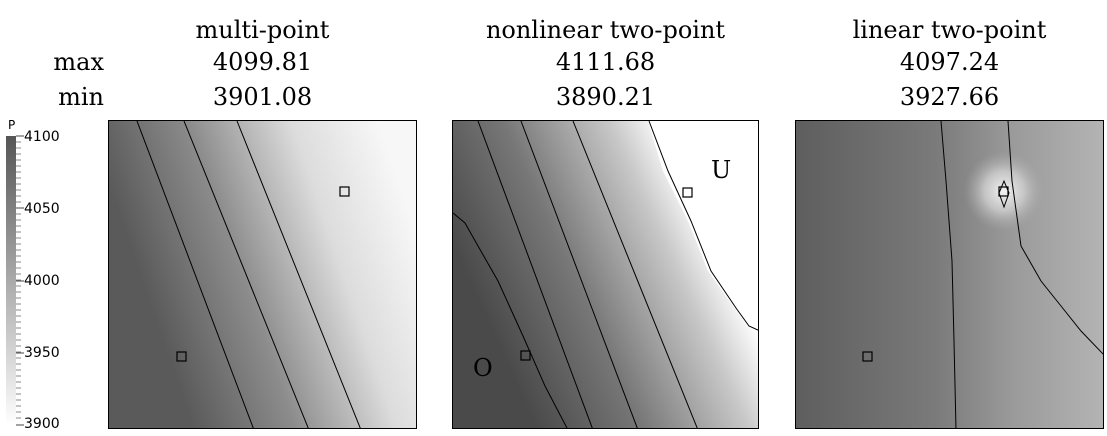  I want to click on colorbar-graphic, so click(15, 280).